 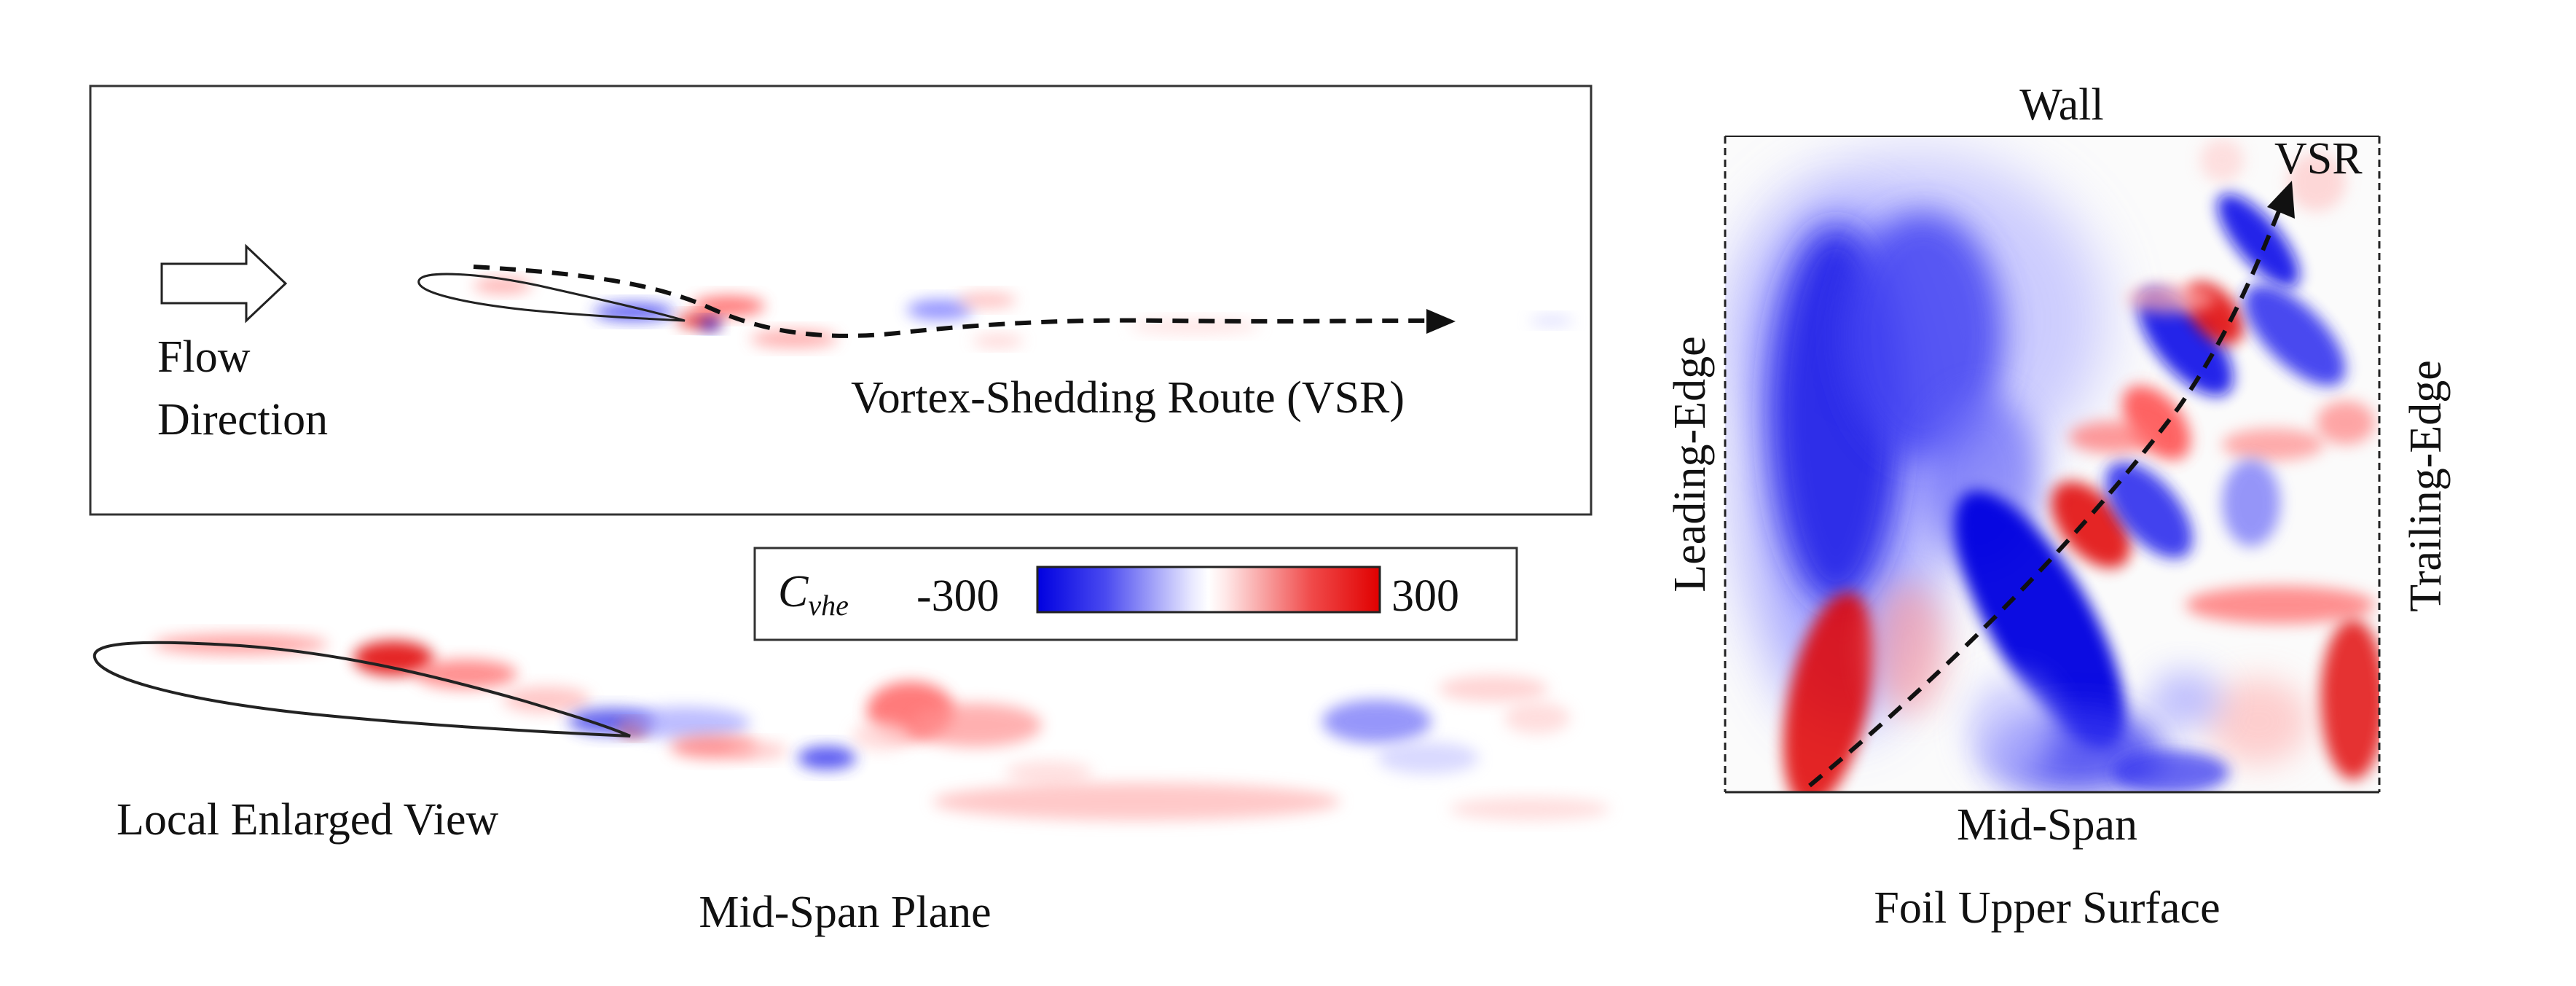 What do you see at coordinates (951, 301) in the screenshot?
I see `vortex-shedding-route-line` at bounding box center [951, 301].